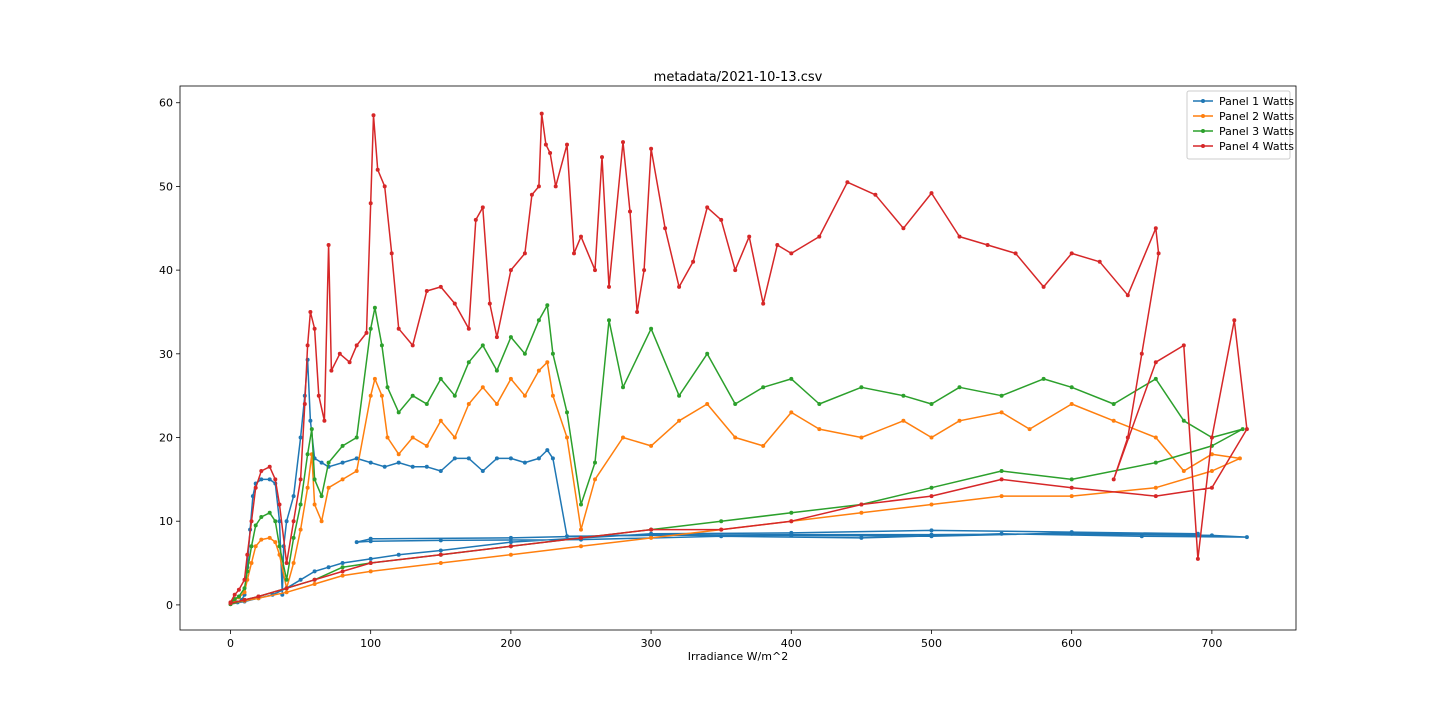 The image size is (1440, 720). I want to click on y-tick-label: 50, so click(166, 186).